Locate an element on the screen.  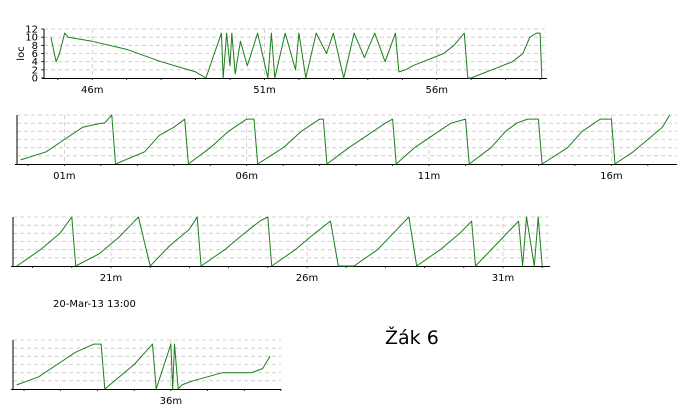
y-tick-label: 12 is located at coordinates (31, 30).